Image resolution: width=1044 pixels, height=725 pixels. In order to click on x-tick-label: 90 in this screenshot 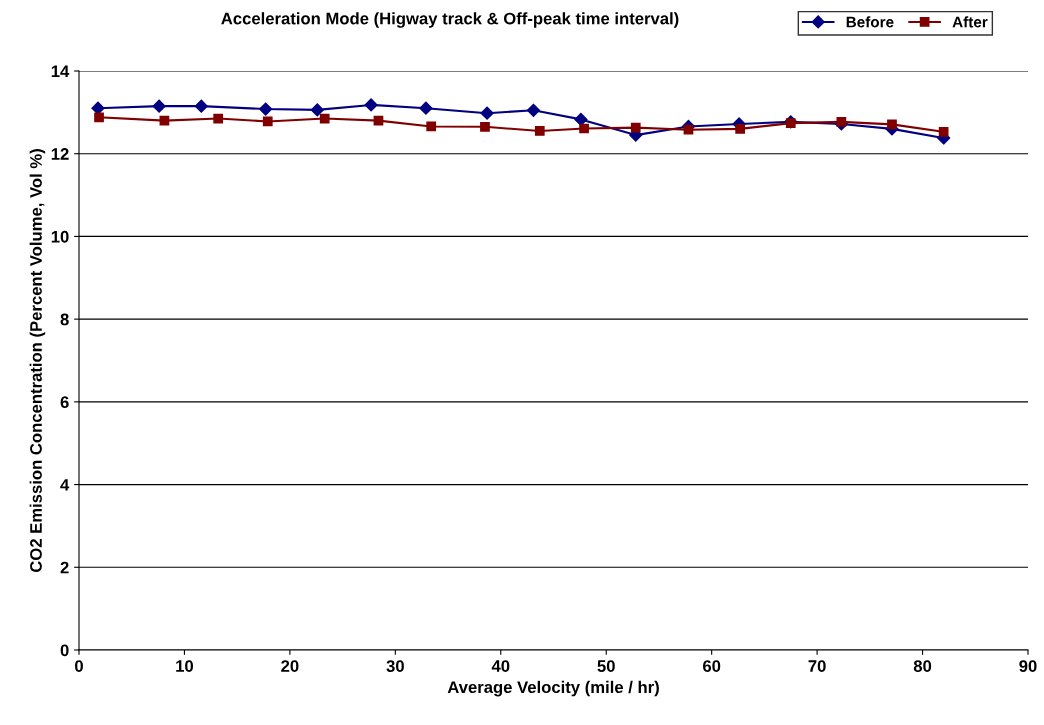, I will do `click(1028, 666)`.